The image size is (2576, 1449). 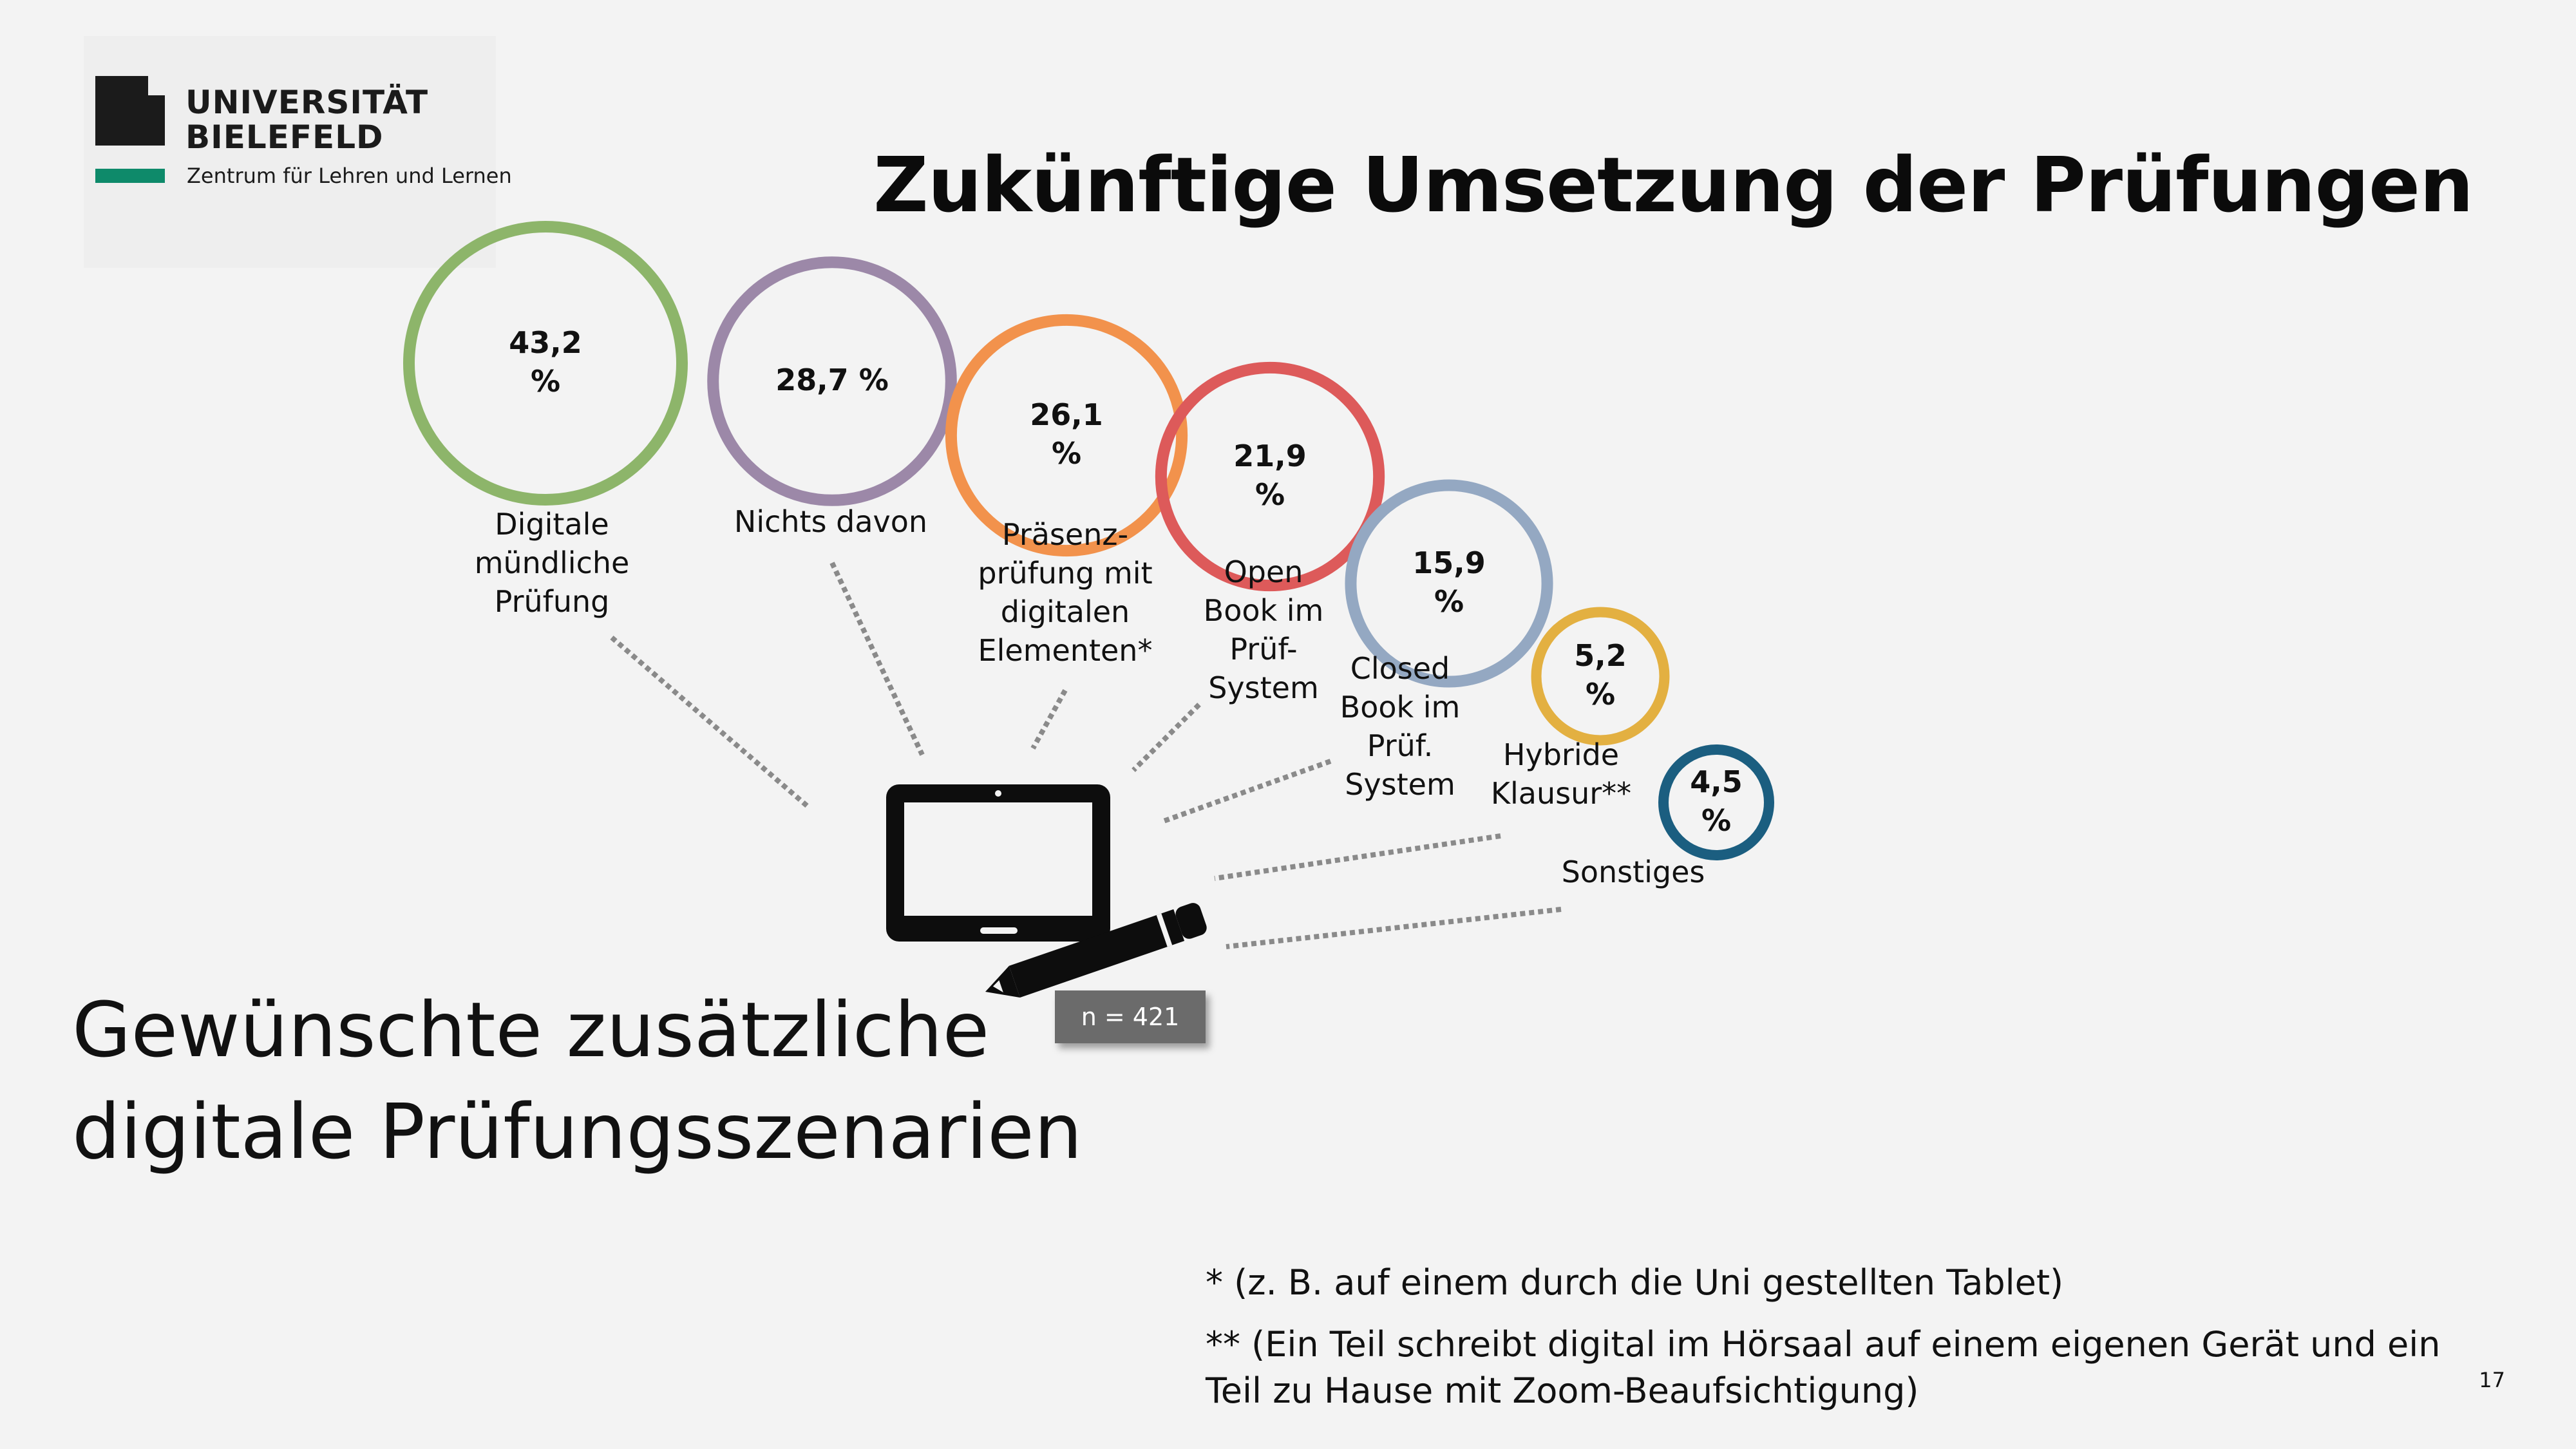 What do you see at coordinates (553, 602) in the screenshot?
I see `bubble-category-label: Prüfung` at bounding box center [553, 602].